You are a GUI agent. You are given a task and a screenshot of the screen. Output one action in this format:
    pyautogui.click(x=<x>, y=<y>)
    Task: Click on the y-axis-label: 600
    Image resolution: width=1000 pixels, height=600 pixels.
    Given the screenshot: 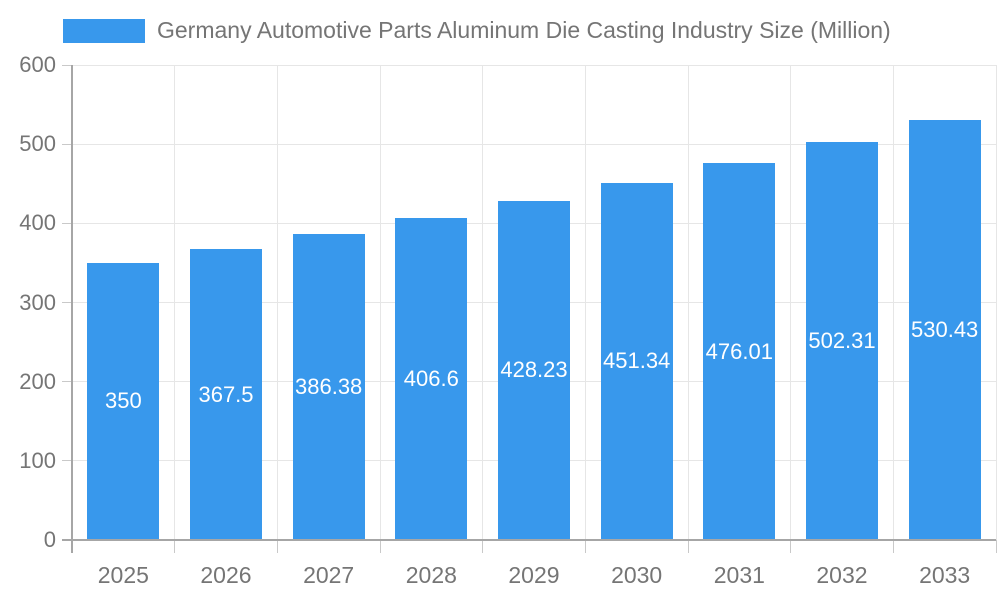 What is the action you would take?
    pyautogui.click(x=37, y=64)
    